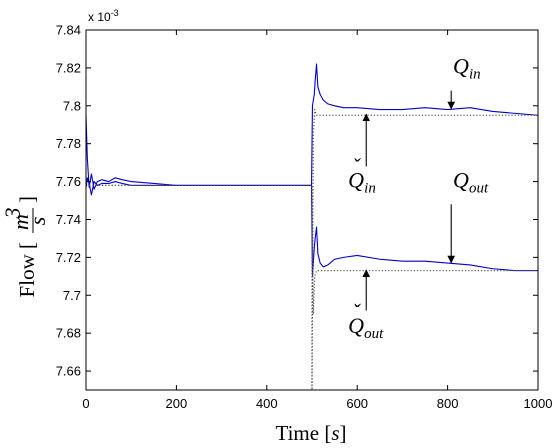 This screenshot has width=558, height=448. What do you see at coordinates (448, 403) in the screenshot?
I see `x-tick-label: 800` at bounding box center [448, 403].